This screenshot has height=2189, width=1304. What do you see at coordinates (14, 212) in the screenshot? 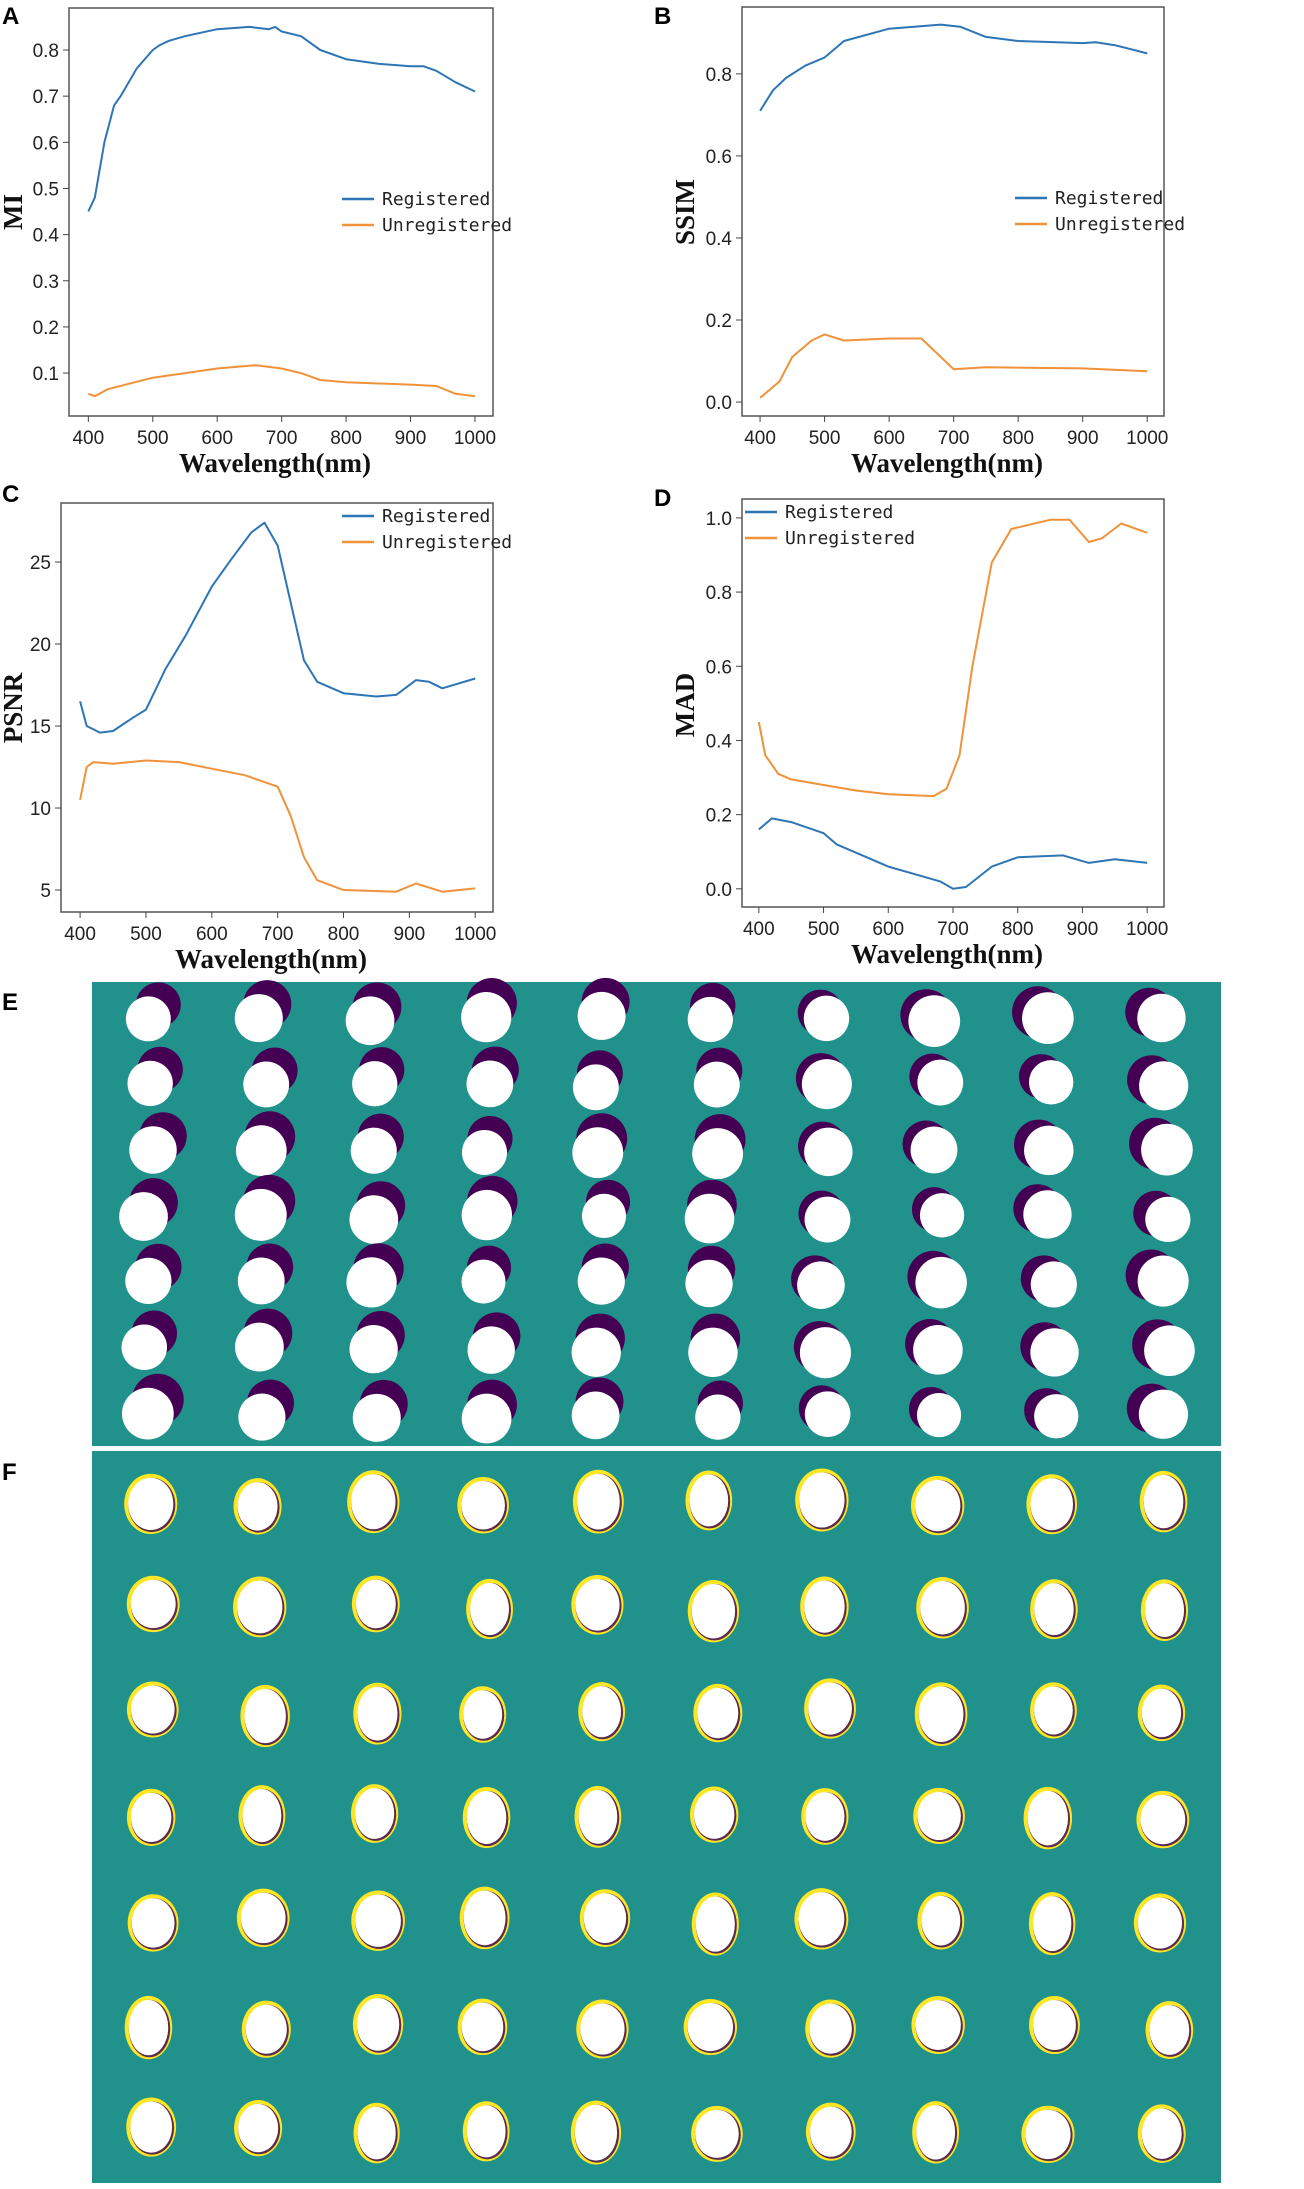
I see `y-axis-label: MI` at bounding box center [14, 212].